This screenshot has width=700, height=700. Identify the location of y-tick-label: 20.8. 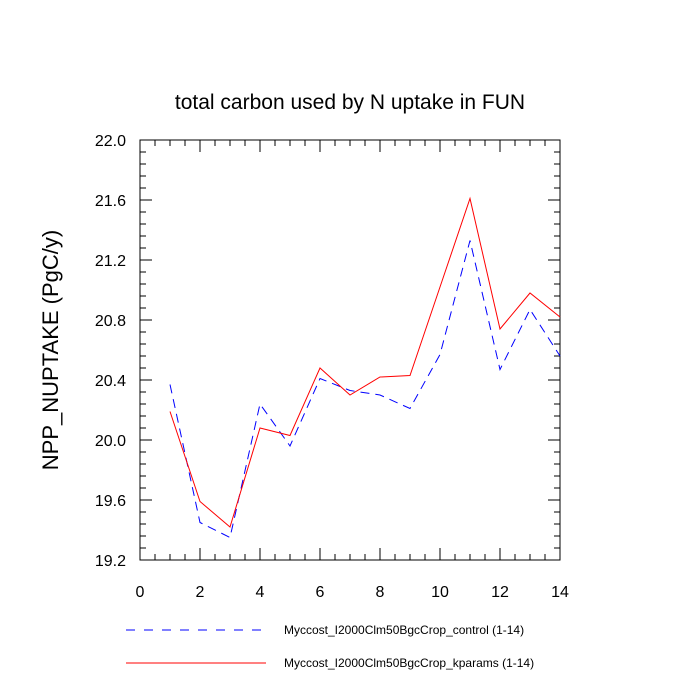
(110, 321).